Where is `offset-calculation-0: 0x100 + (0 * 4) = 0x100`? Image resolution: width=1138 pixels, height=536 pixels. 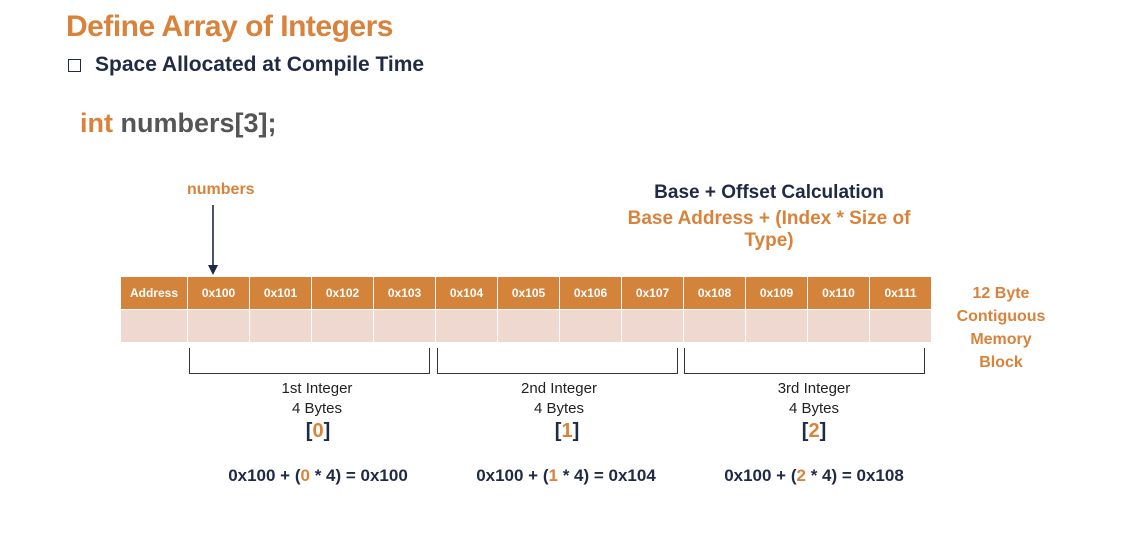
offset-calculation-0: 0x100 + (0 * 4) = 0x100 is located at coordinates (318, 476).